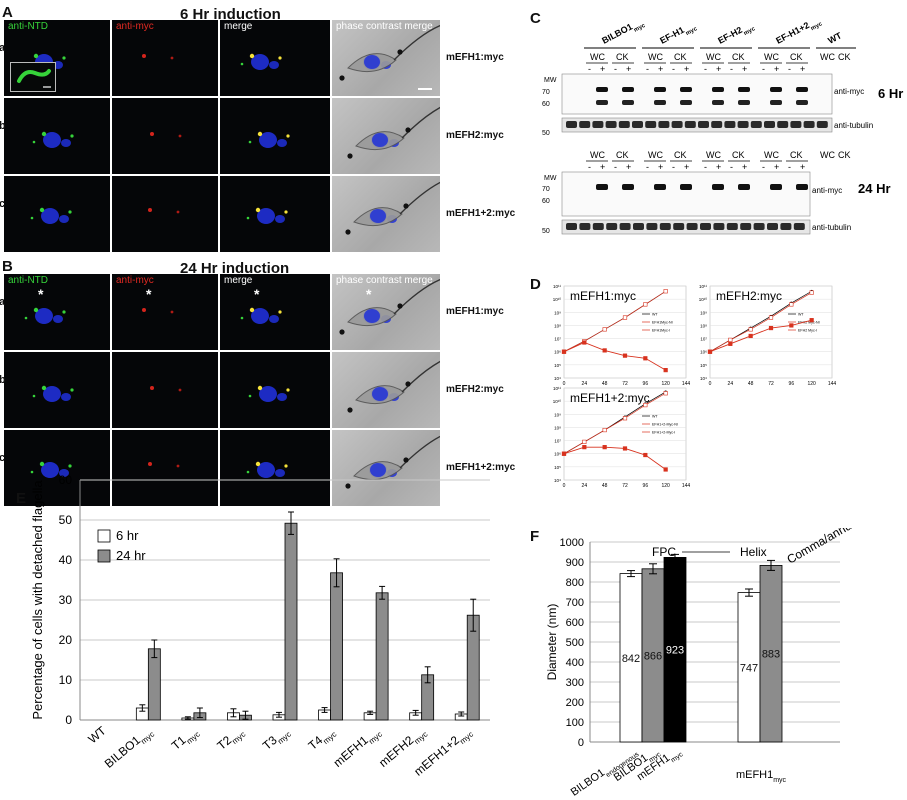 The height and width of the screenshot is (800, 907). What do you see at coordinates (557, 441) in the screenshot?
I see `y-tick-label: 10⁷` at bounding box center [557, 441].